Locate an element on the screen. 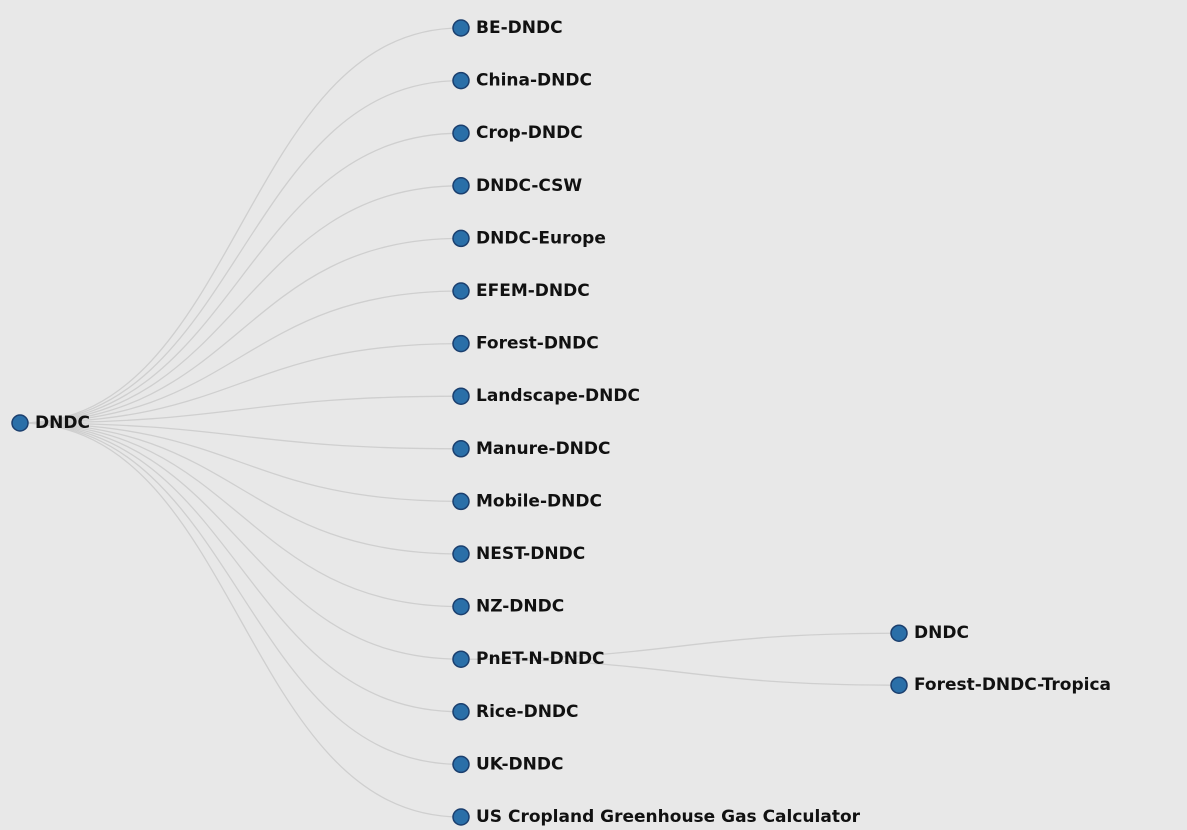 Image resolution: width=1187 pixels, height=830 pixels. link-forest-dndc is located at coordinates (240, 383).